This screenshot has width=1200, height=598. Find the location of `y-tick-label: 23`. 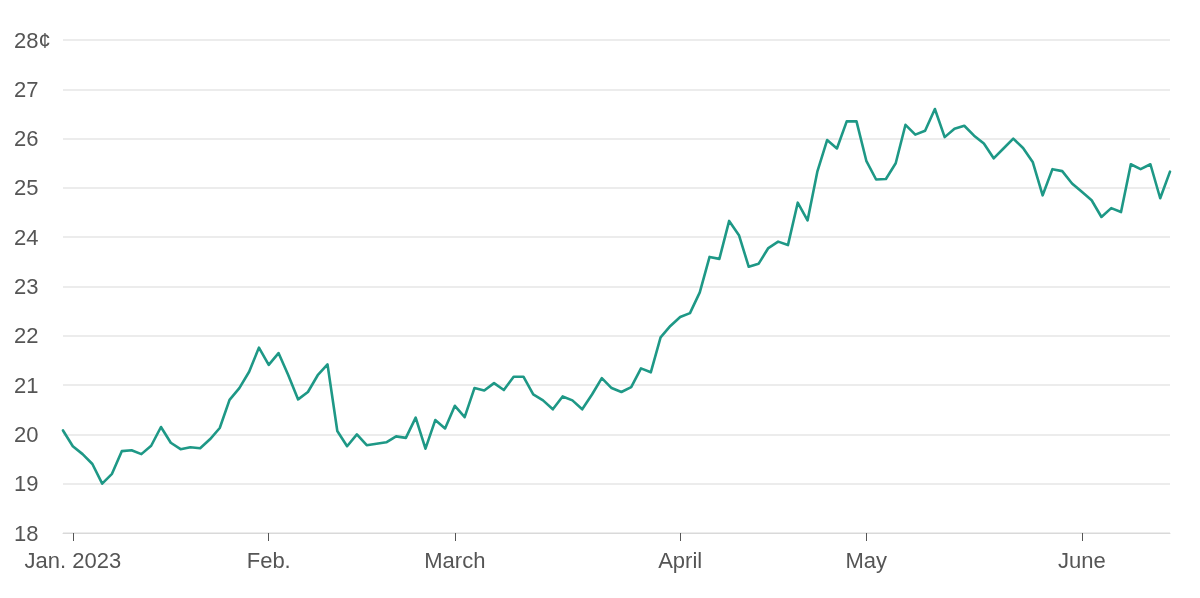

y-tick-label: 23 is located at coordinates (26, 286).